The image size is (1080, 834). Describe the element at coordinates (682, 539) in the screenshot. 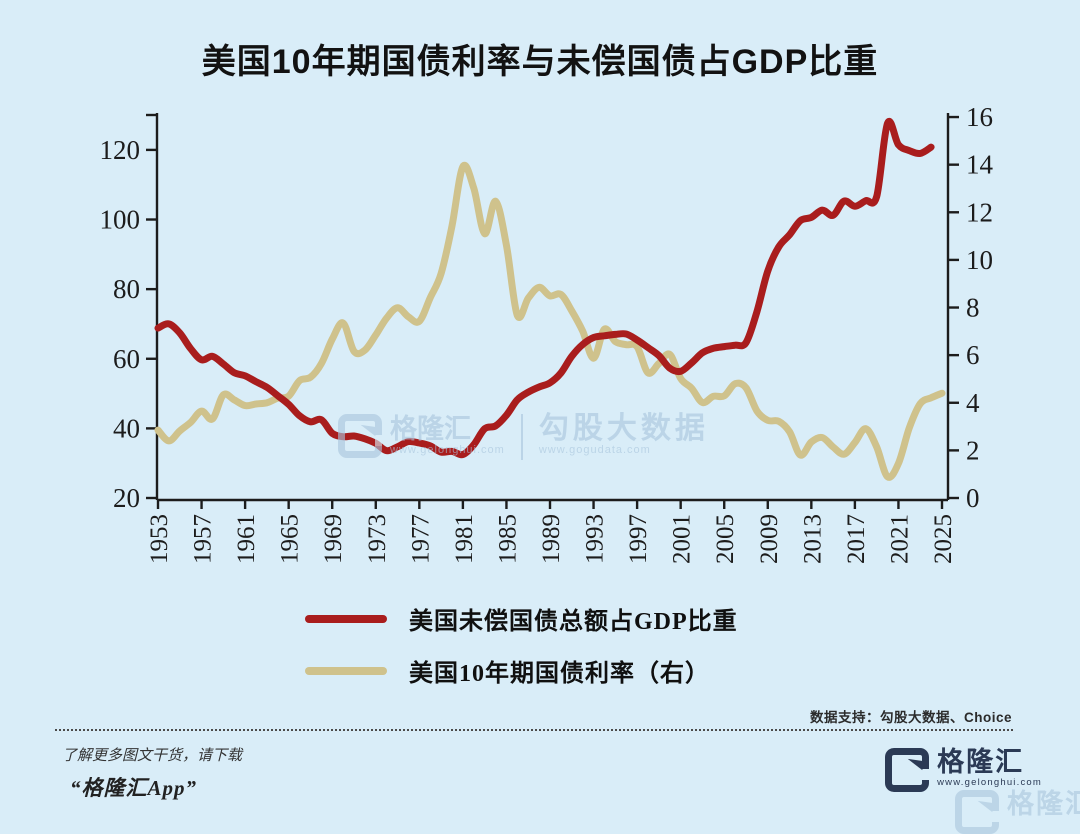

I see `x-tick-label: 2001` at that location.